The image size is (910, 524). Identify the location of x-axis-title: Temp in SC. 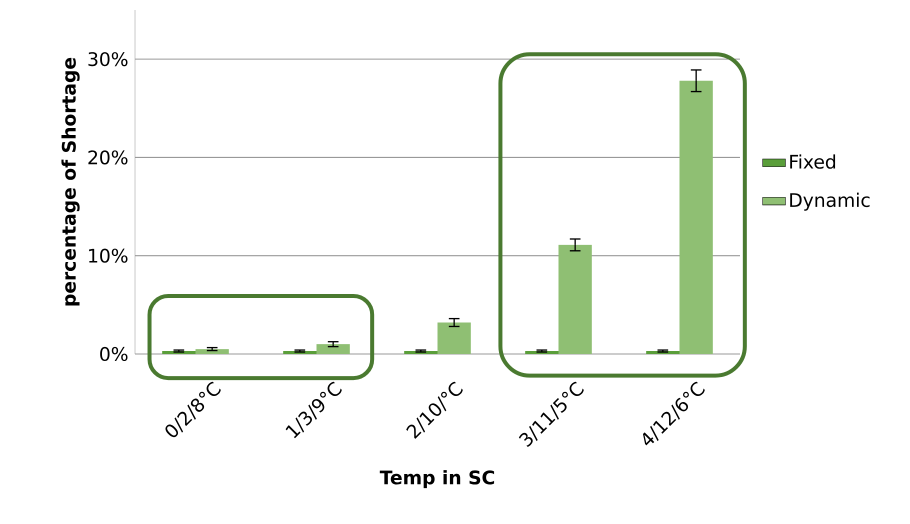
(437, 479).